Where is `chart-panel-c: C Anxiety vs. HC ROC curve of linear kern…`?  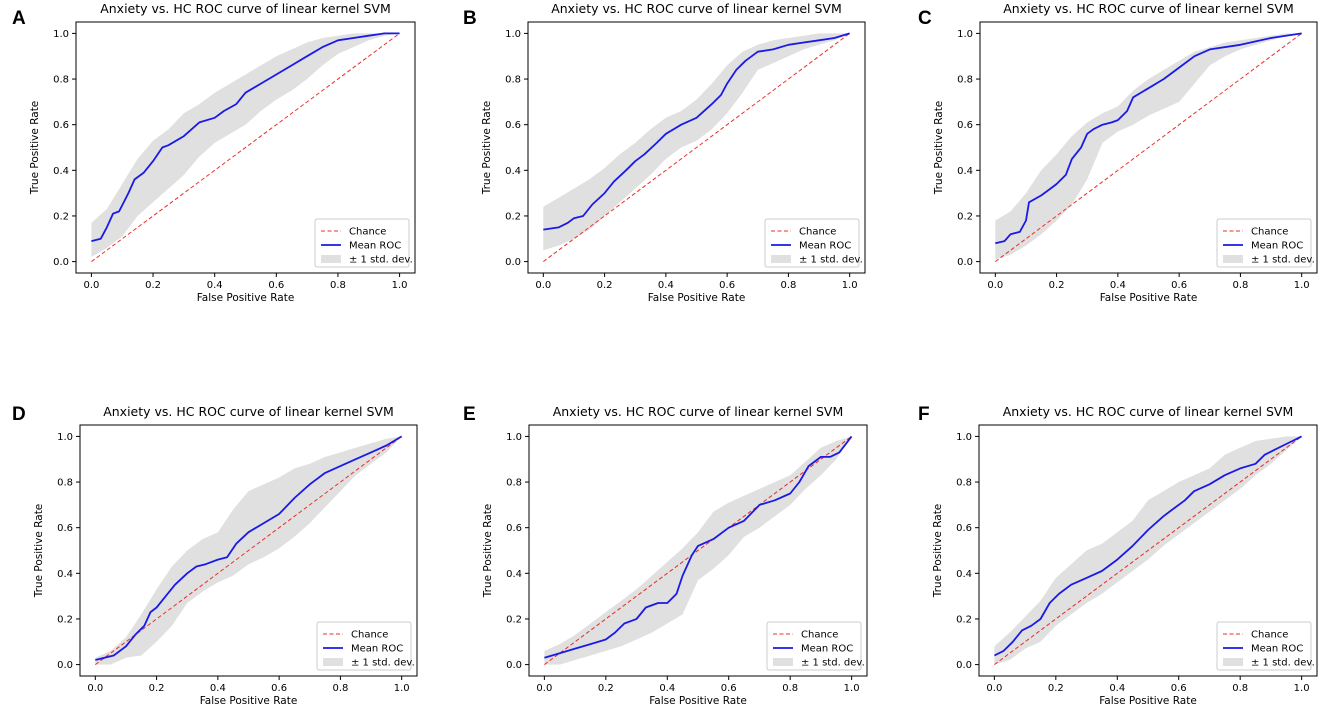 chart-panel-c: C Anxiety vs. HC ROC curve of linear kern… is located at coordinates (1118, 152).